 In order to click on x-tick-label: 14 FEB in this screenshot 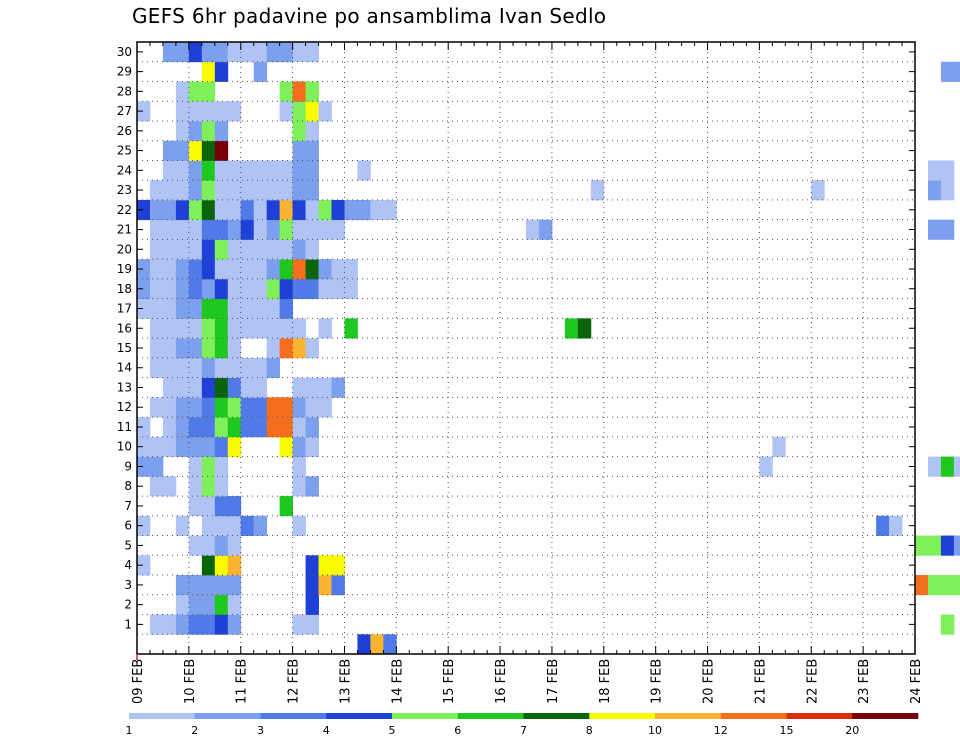, I will do `click(397, 681)`.